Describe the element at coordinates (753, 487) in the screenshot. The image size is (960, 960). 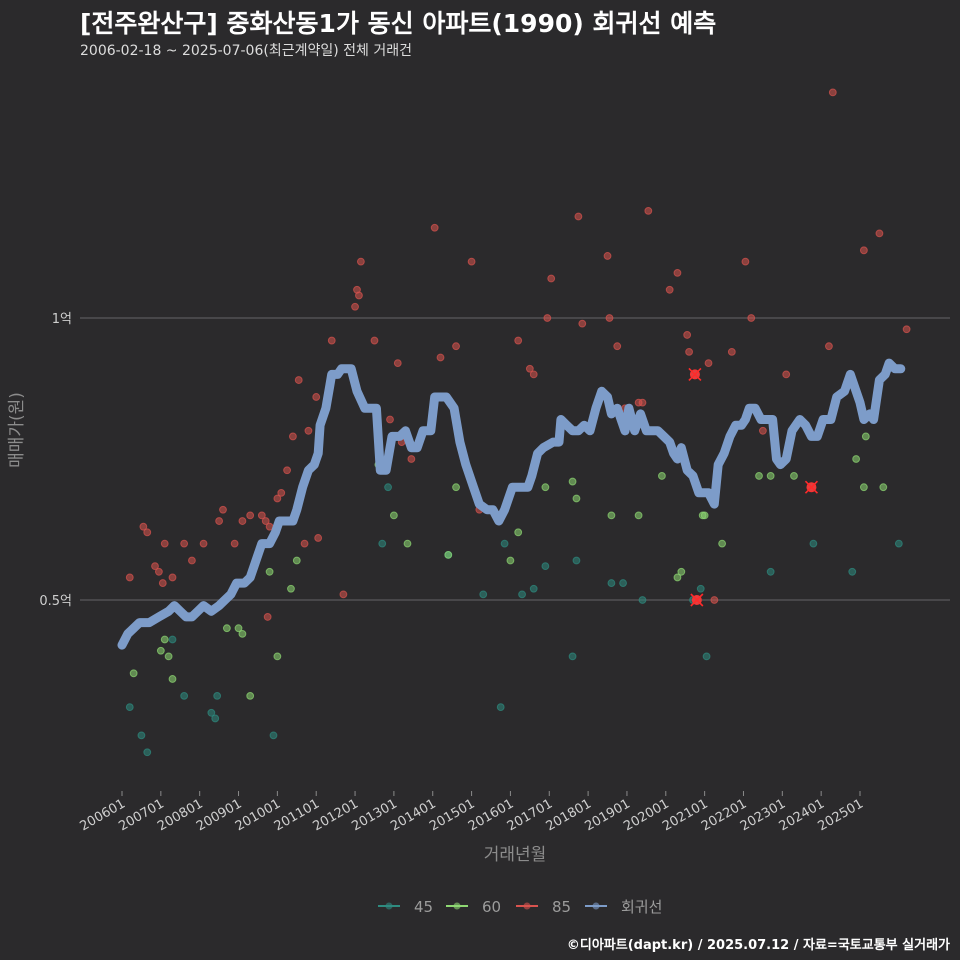
I see `highlighted-points` at that location.